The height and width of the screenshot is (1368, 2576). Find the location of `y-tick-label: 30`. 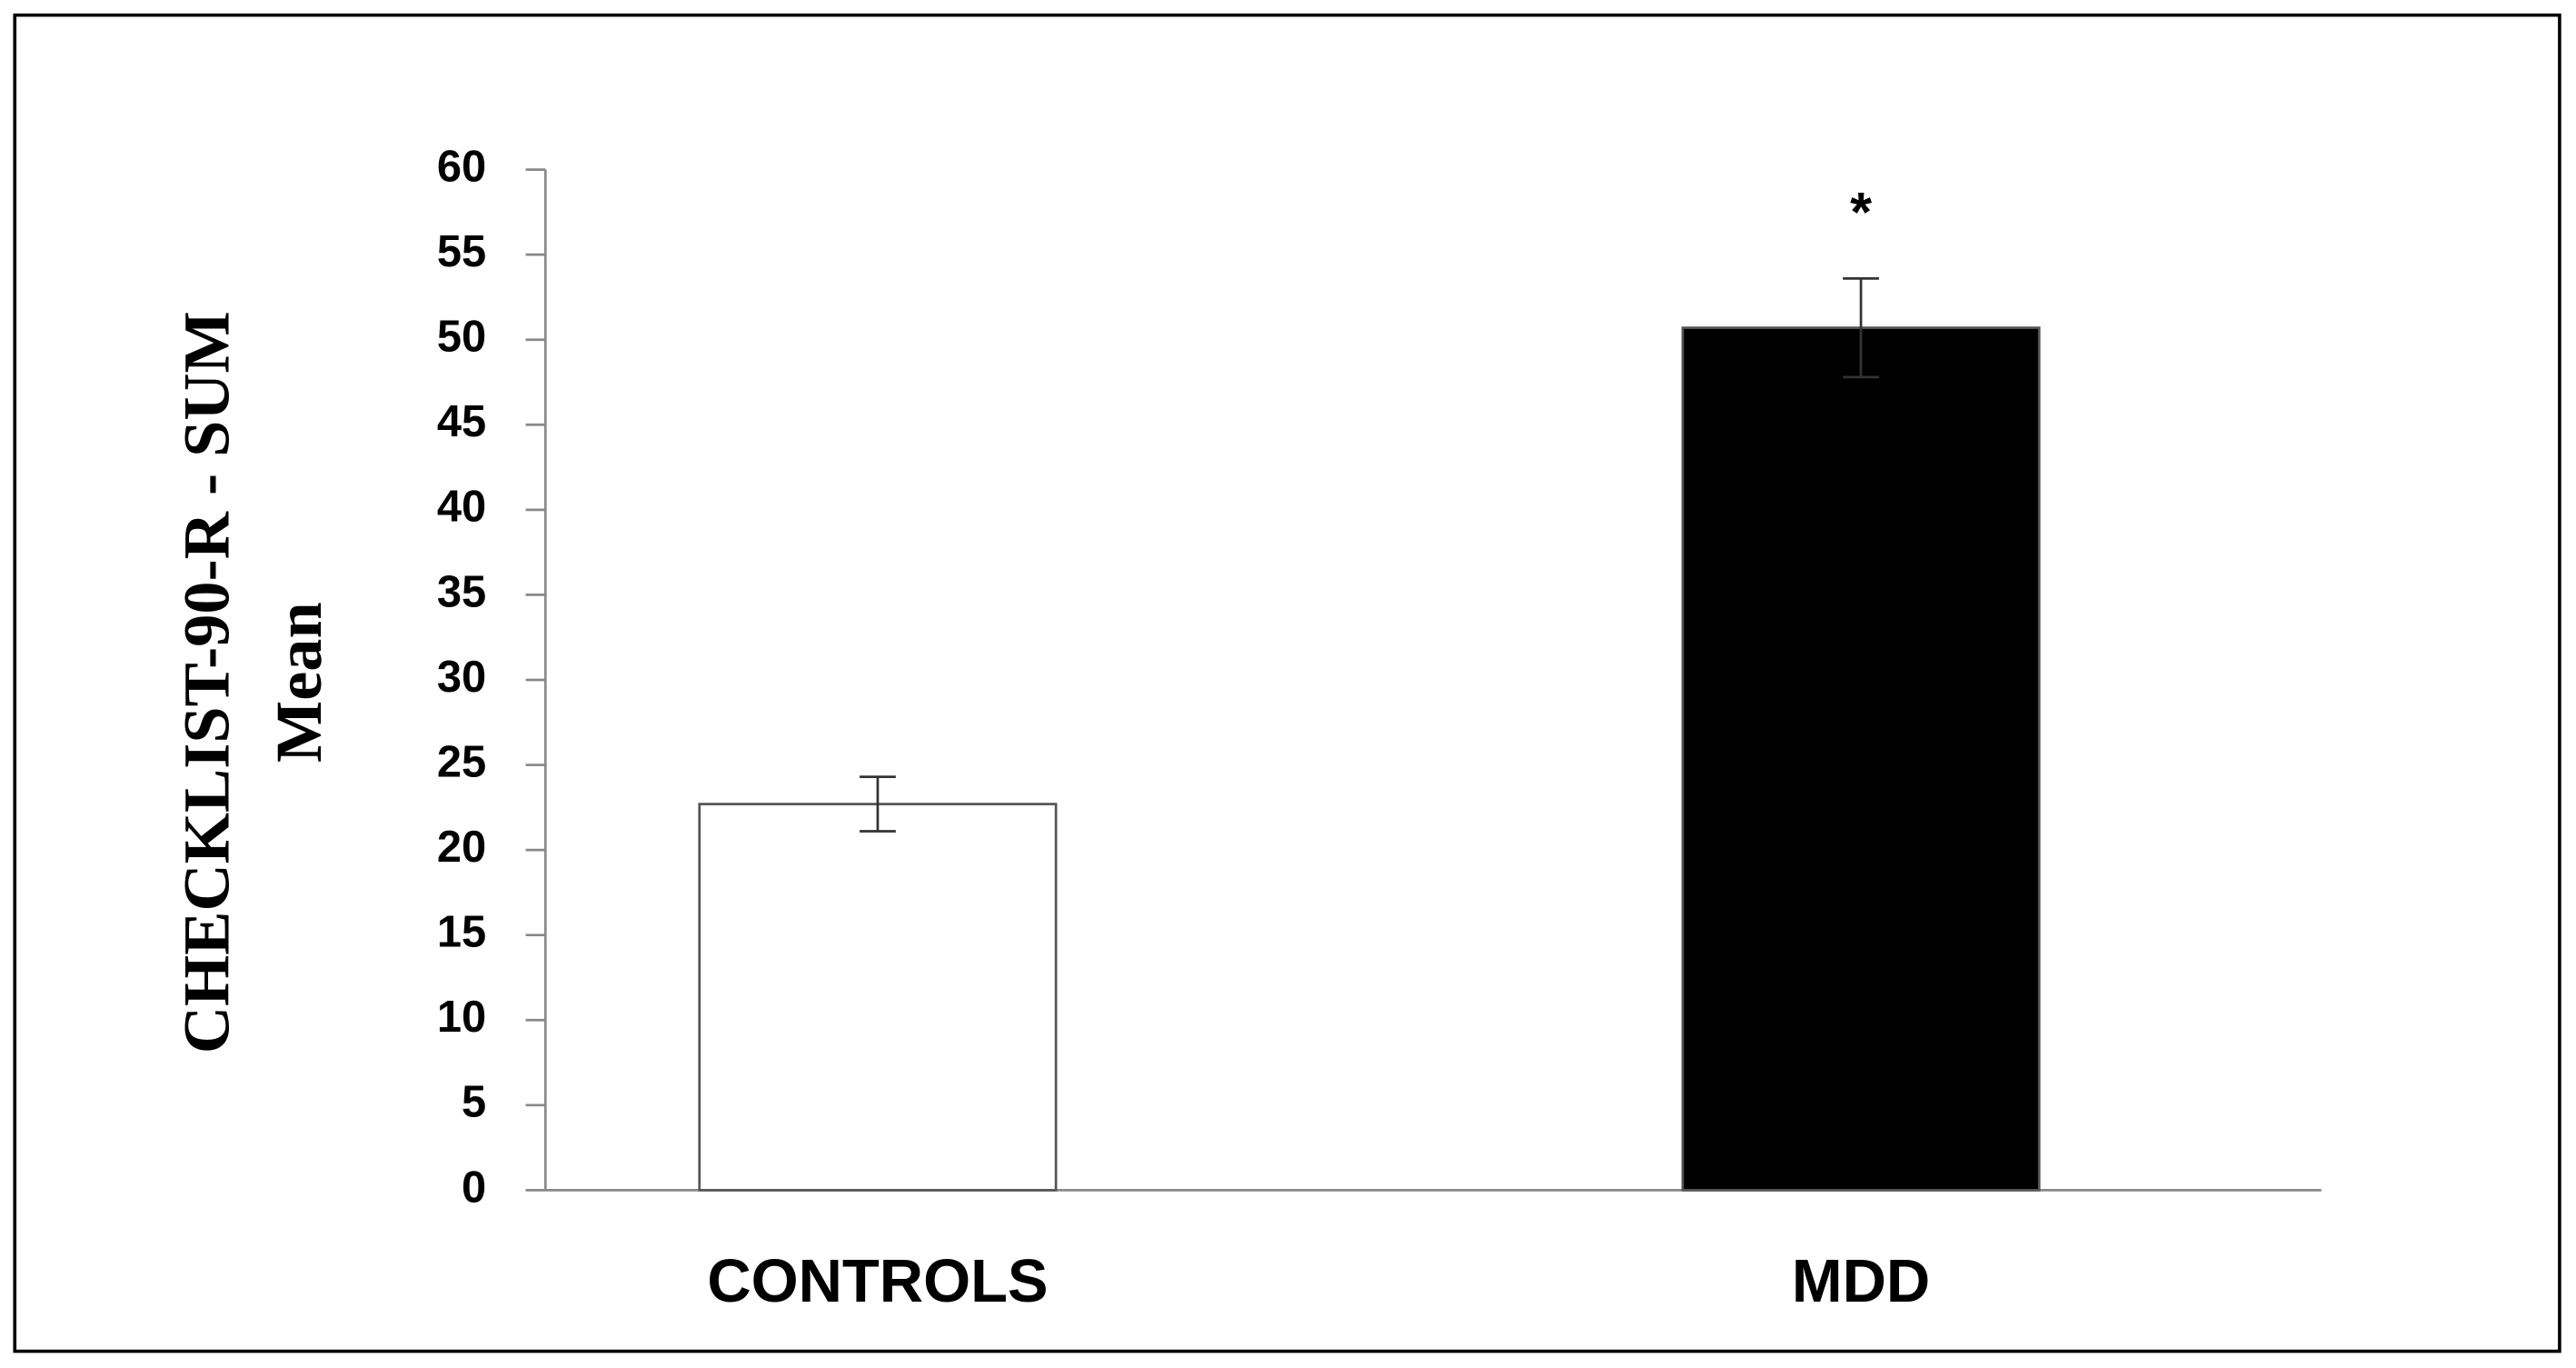

y-tick-label: 30 is located at coordinates (461, 677).